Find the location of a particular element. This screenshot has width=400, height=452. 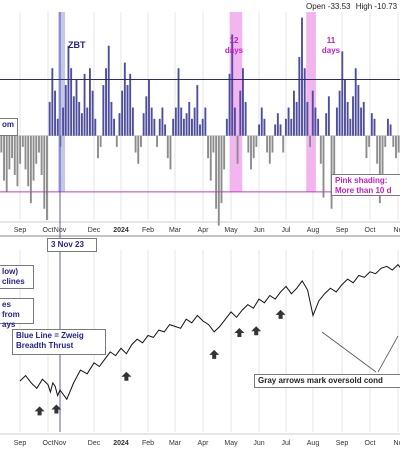

clipped-note-es-line2: ays is located at coordinates (9, 324).